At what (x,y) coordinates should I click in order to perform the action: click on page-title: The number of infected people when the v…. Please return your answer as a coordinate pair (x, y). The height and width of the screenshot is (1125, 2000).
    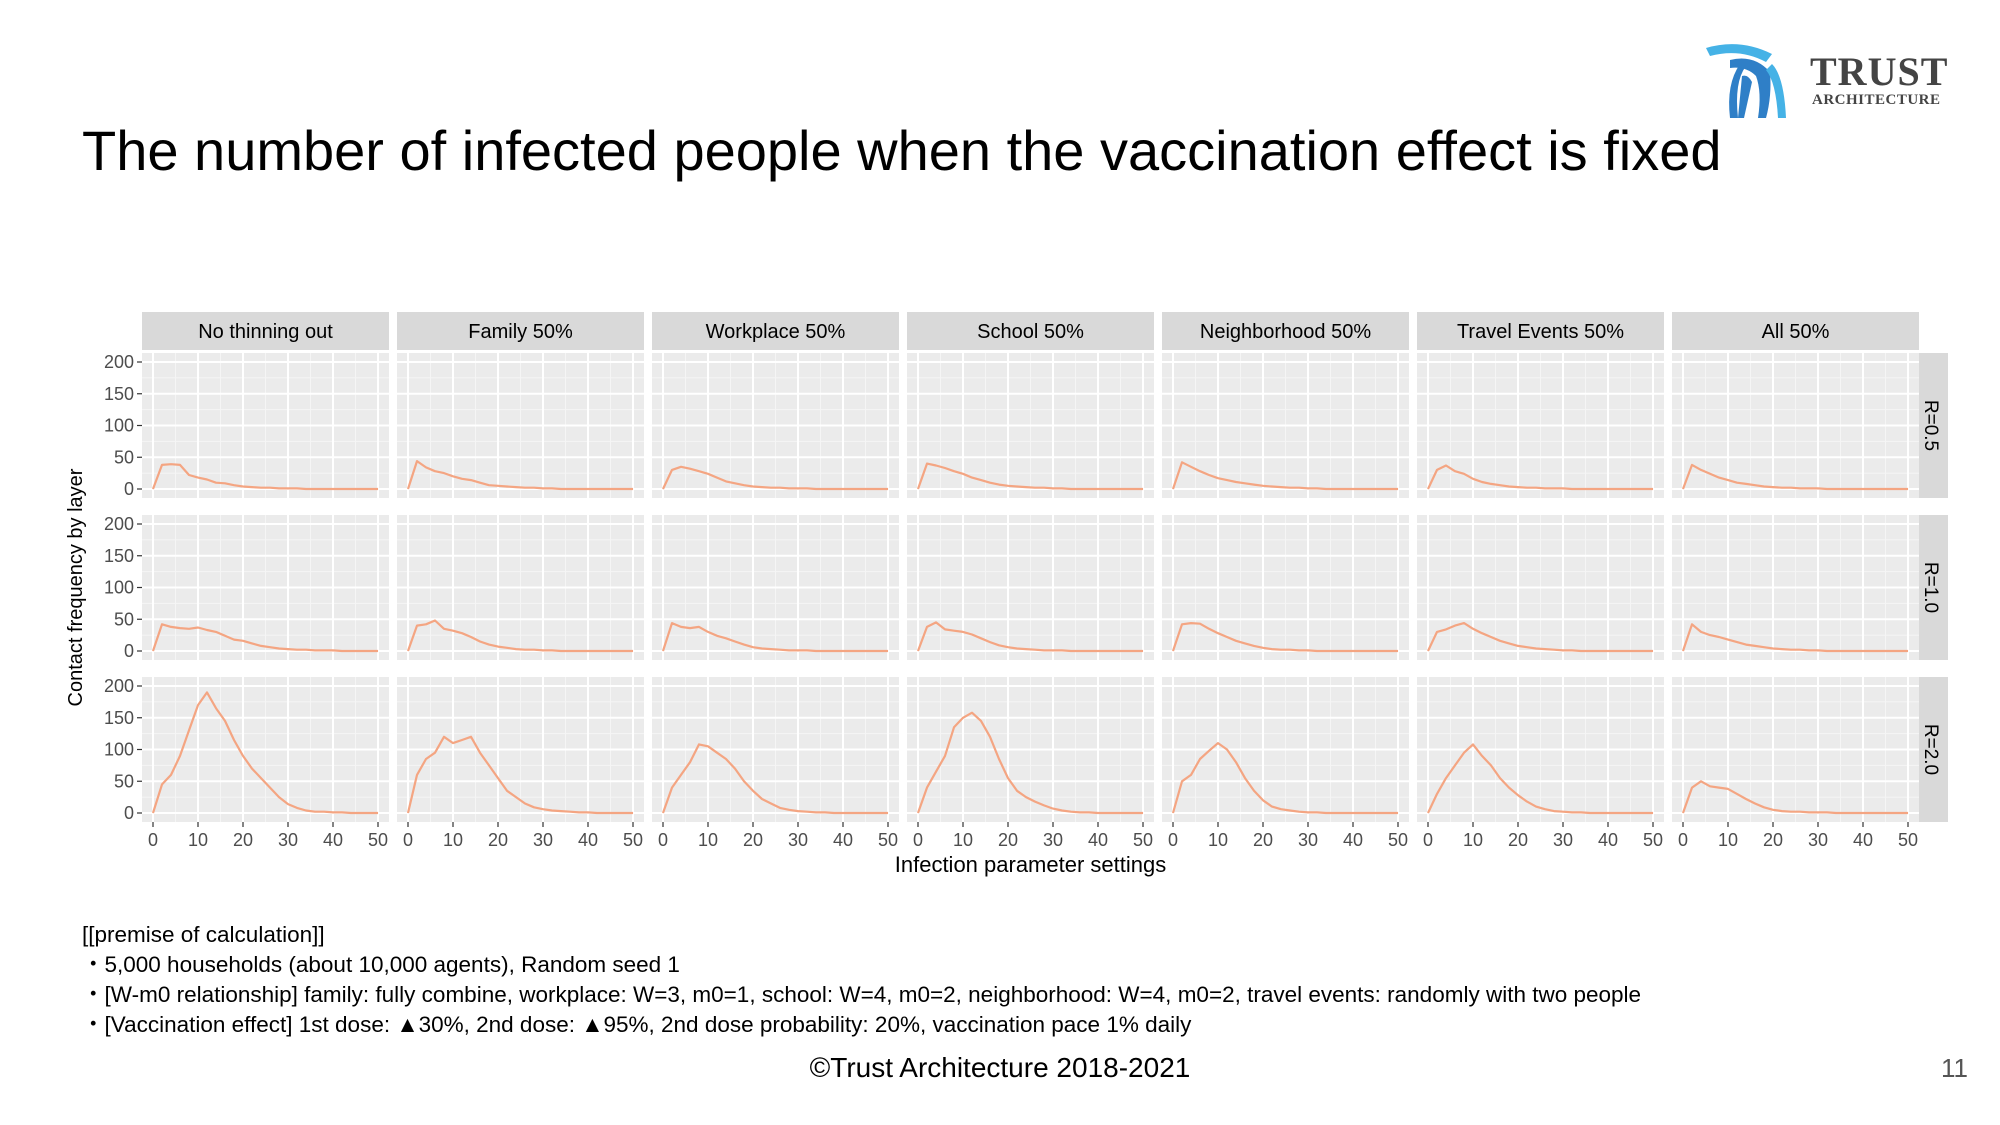
    Looking at the image, I should click on (902, 150).